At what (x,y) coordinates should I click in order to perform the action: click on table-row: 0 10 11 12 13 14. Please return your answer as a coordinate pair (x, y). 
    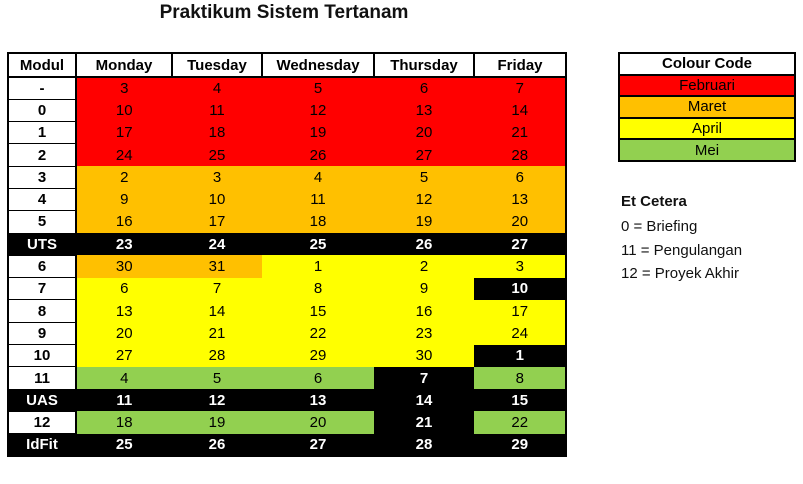
    Looking at the image, I should click on (287, 110).